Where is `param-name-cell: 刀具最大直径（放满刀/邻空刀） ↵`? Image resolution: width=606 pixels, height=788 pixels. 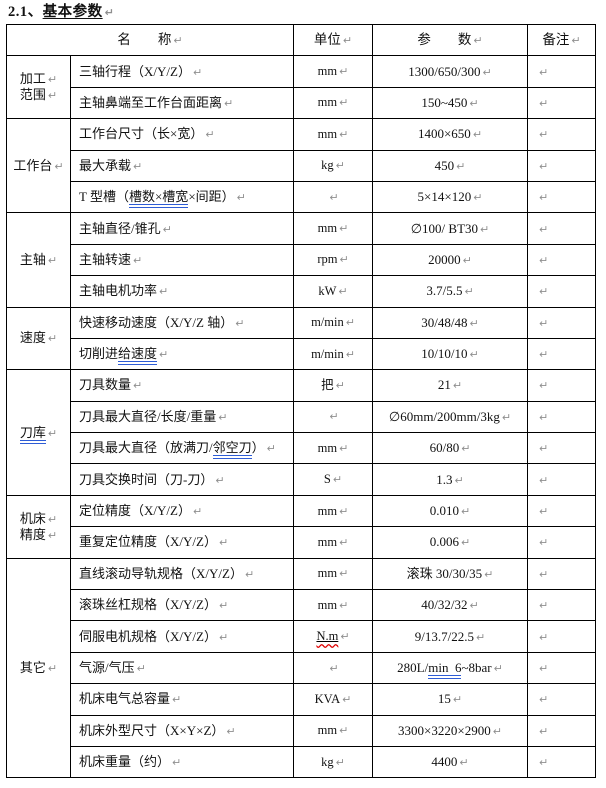
param-name-cell: 刀具最大直径（放满刀/邻空刀） ↵ is located at coordinates (182, 448).